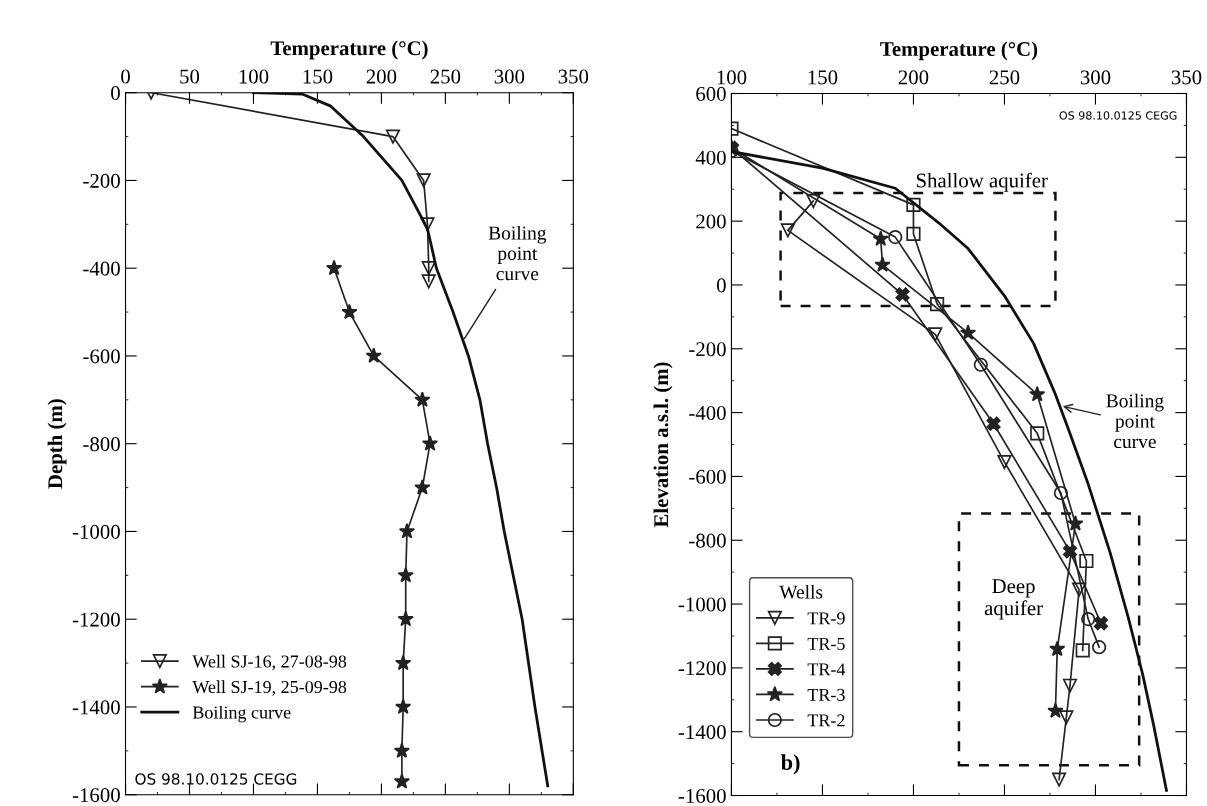  Describe the element at coordinates (1013, 599) in the screenshot. I see `annotation: Deep aquifer` at that location.